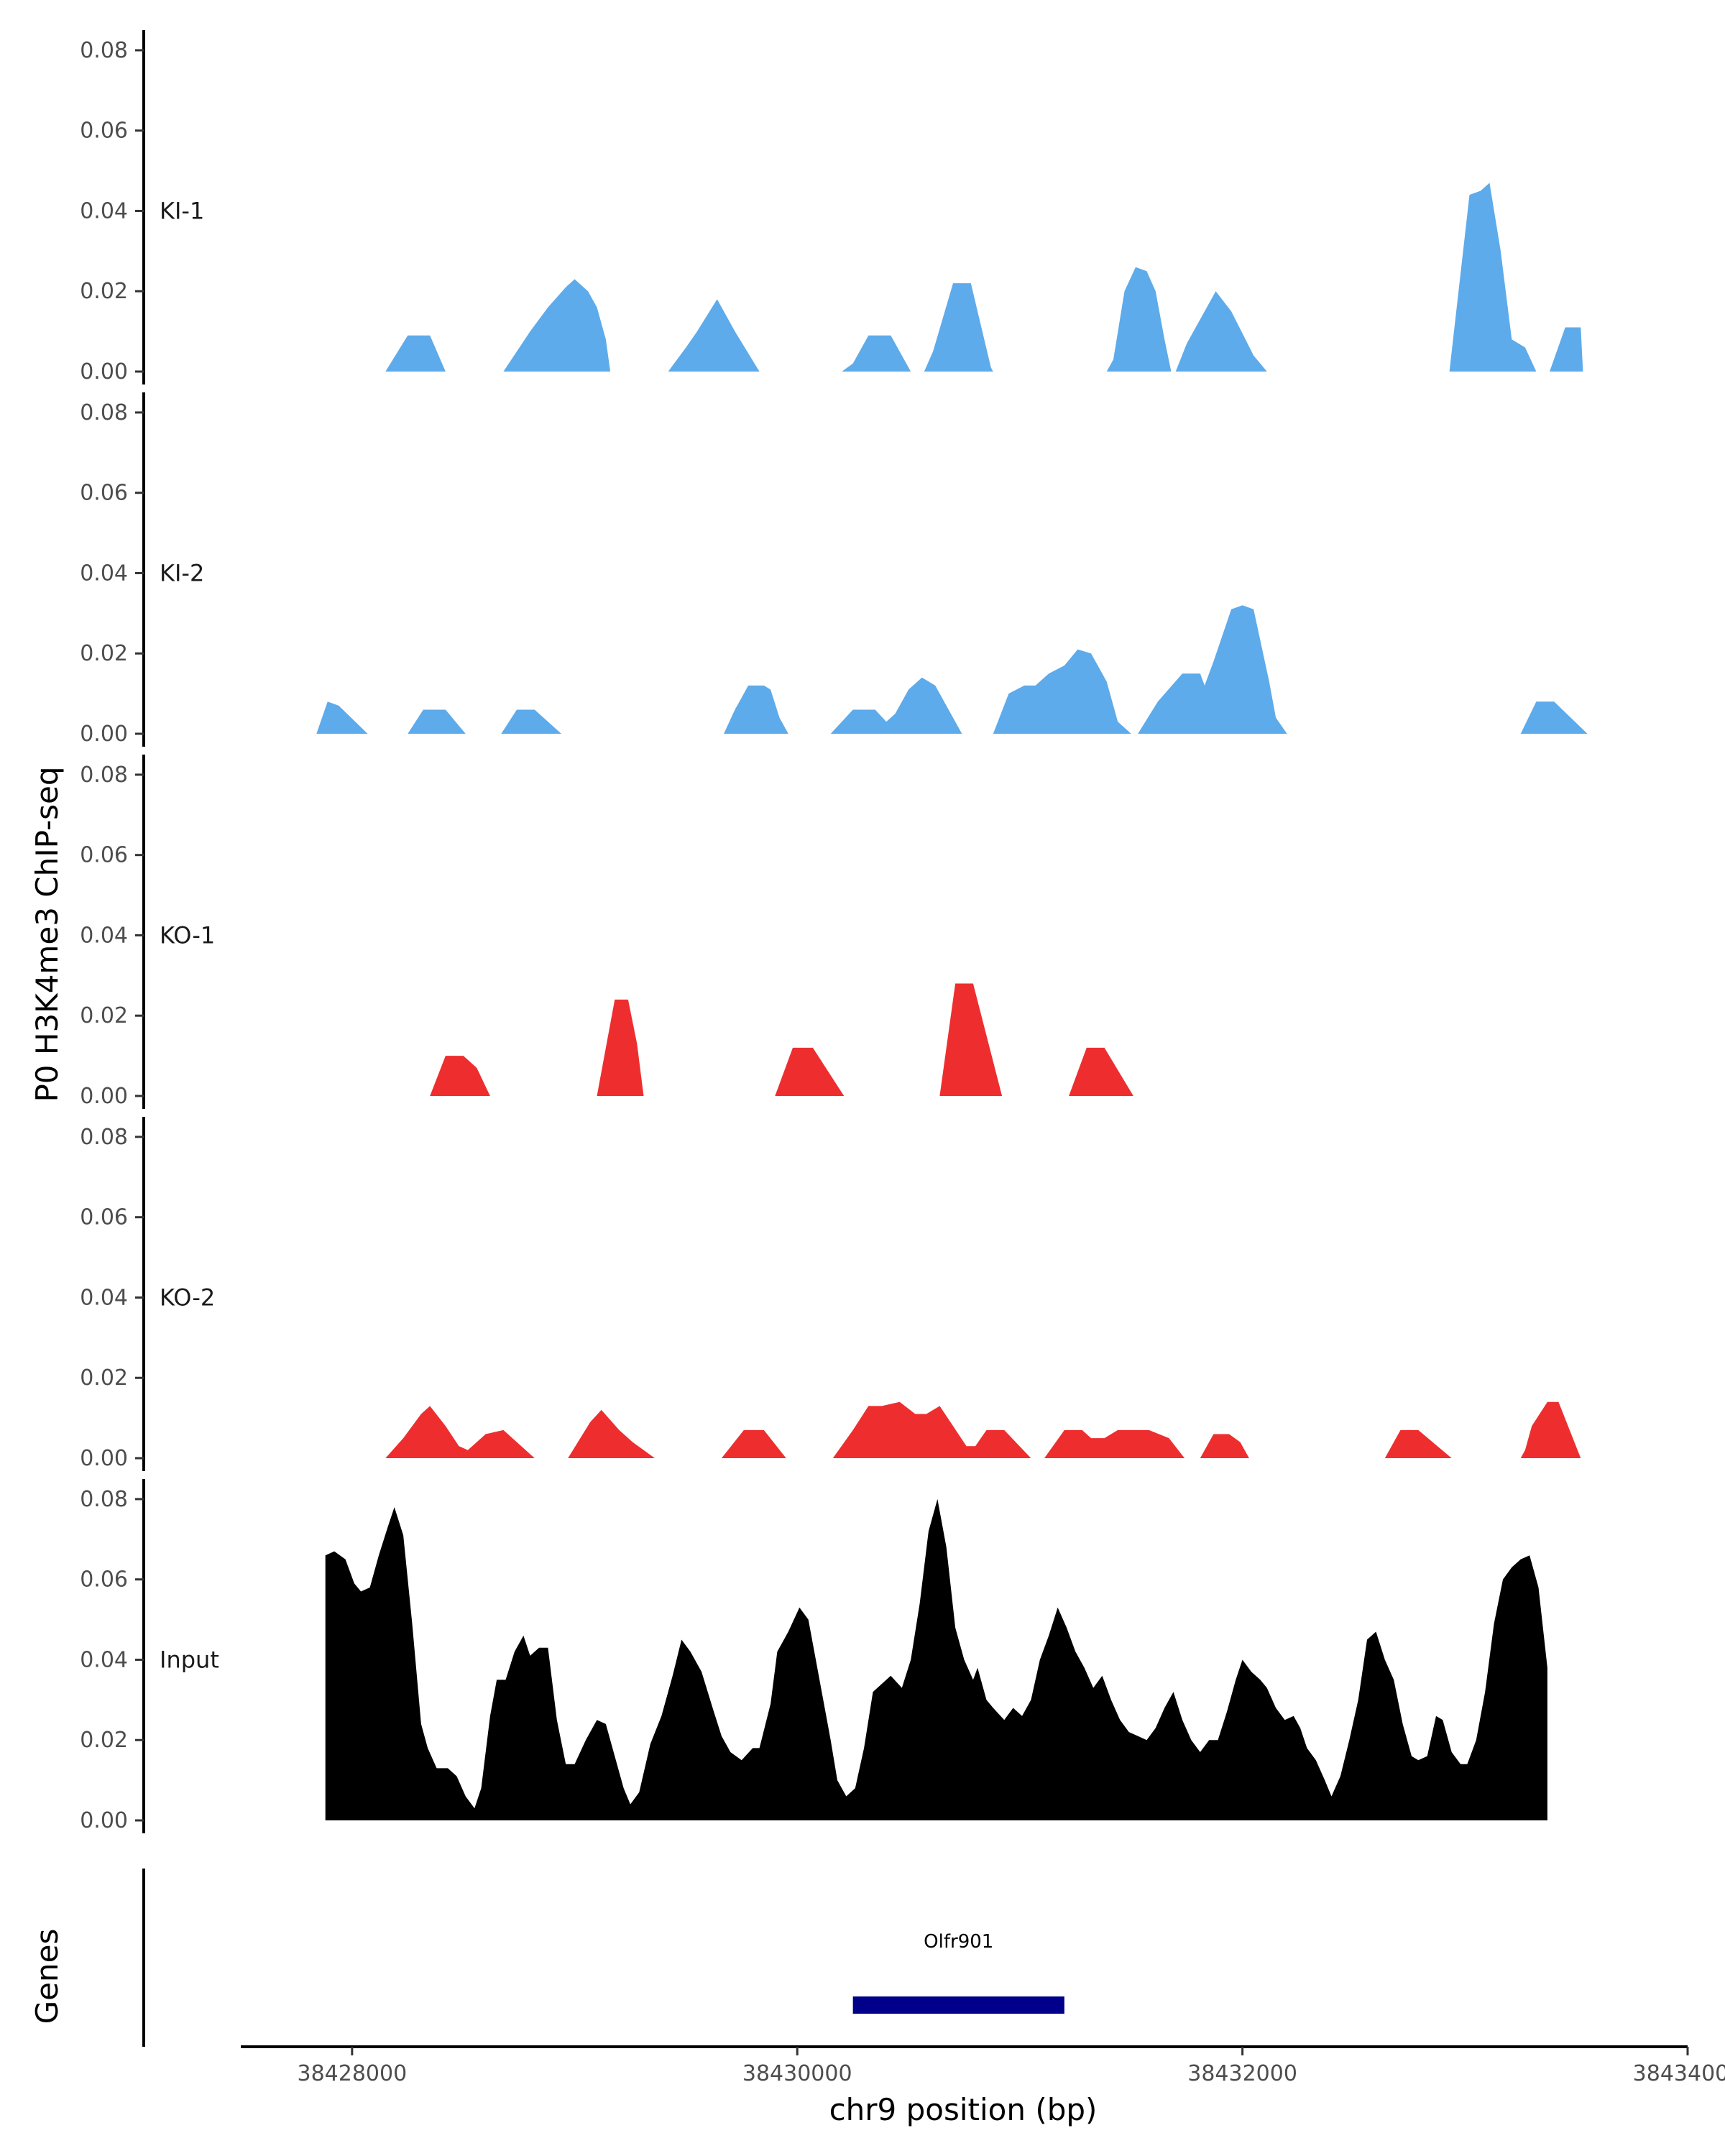 The width and height of the screenshot is (1725, 2156). Describe the element at coordinates (603, 1958) in the screenshot. I see `gene-track: Olfr901` at that location.